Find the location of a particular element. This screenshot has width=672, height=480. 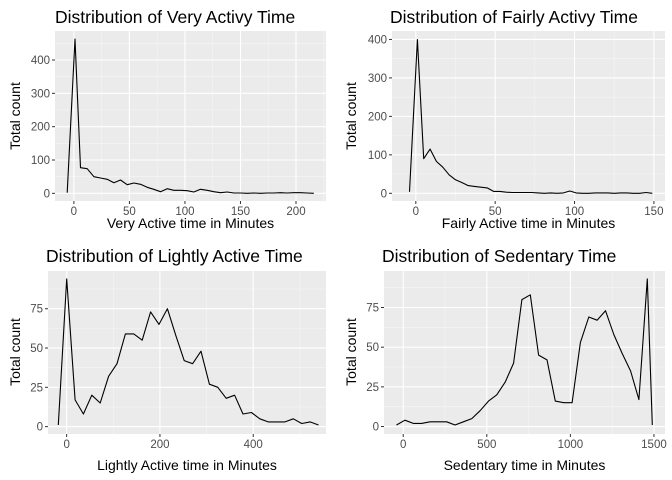

chart-title: Distribution of Very Activy Time is located at coordinates (175, 17).